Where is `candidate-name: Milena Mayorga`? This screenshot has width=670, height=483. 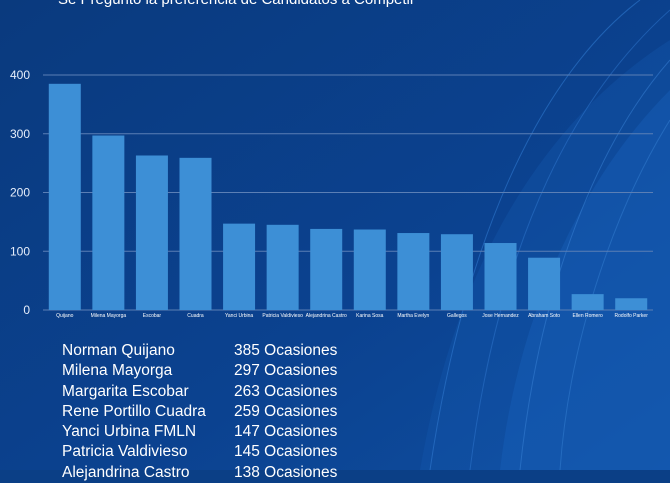
candidate-name: Milena Mayorga is located at coordinates (117, 371).